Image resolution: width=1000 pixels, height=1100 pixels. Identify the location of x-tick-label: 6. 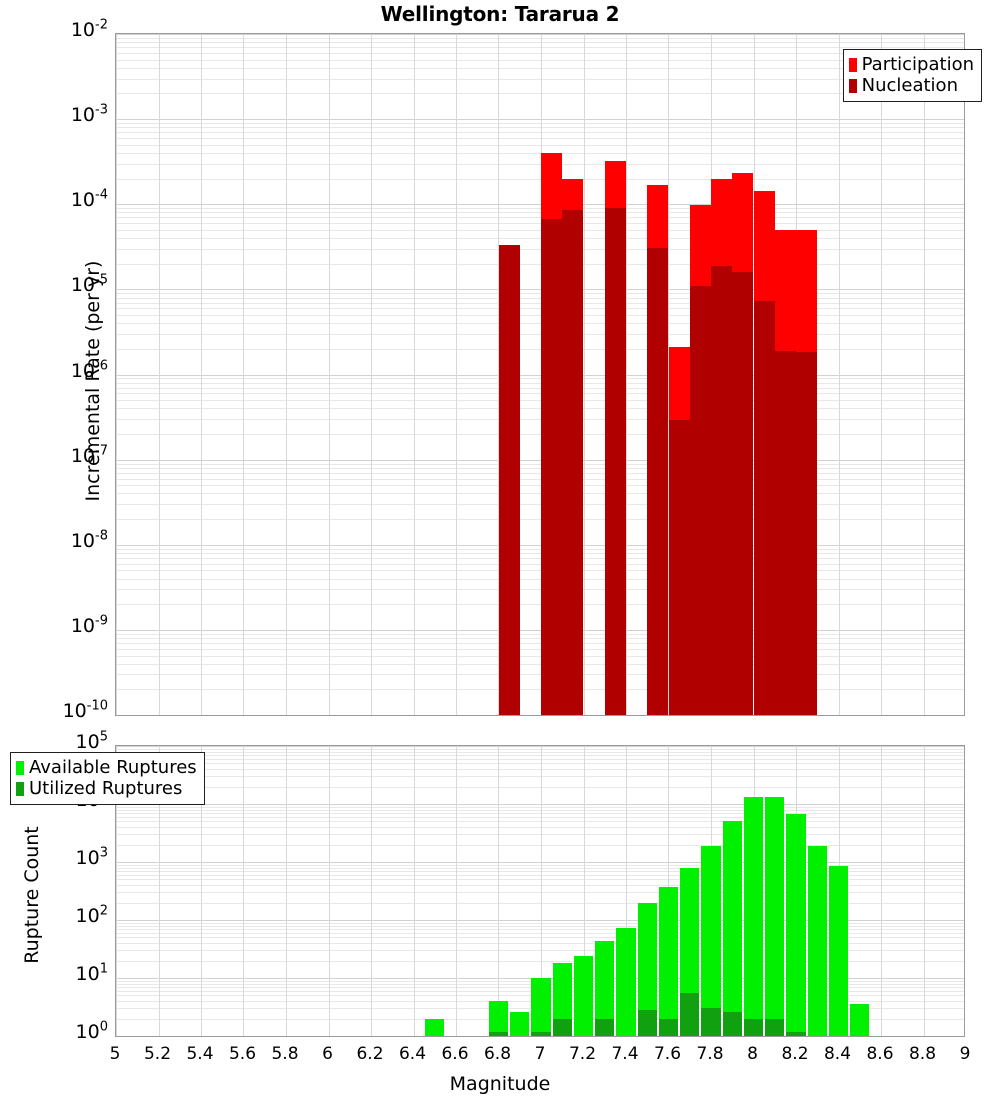
(327, 1054).